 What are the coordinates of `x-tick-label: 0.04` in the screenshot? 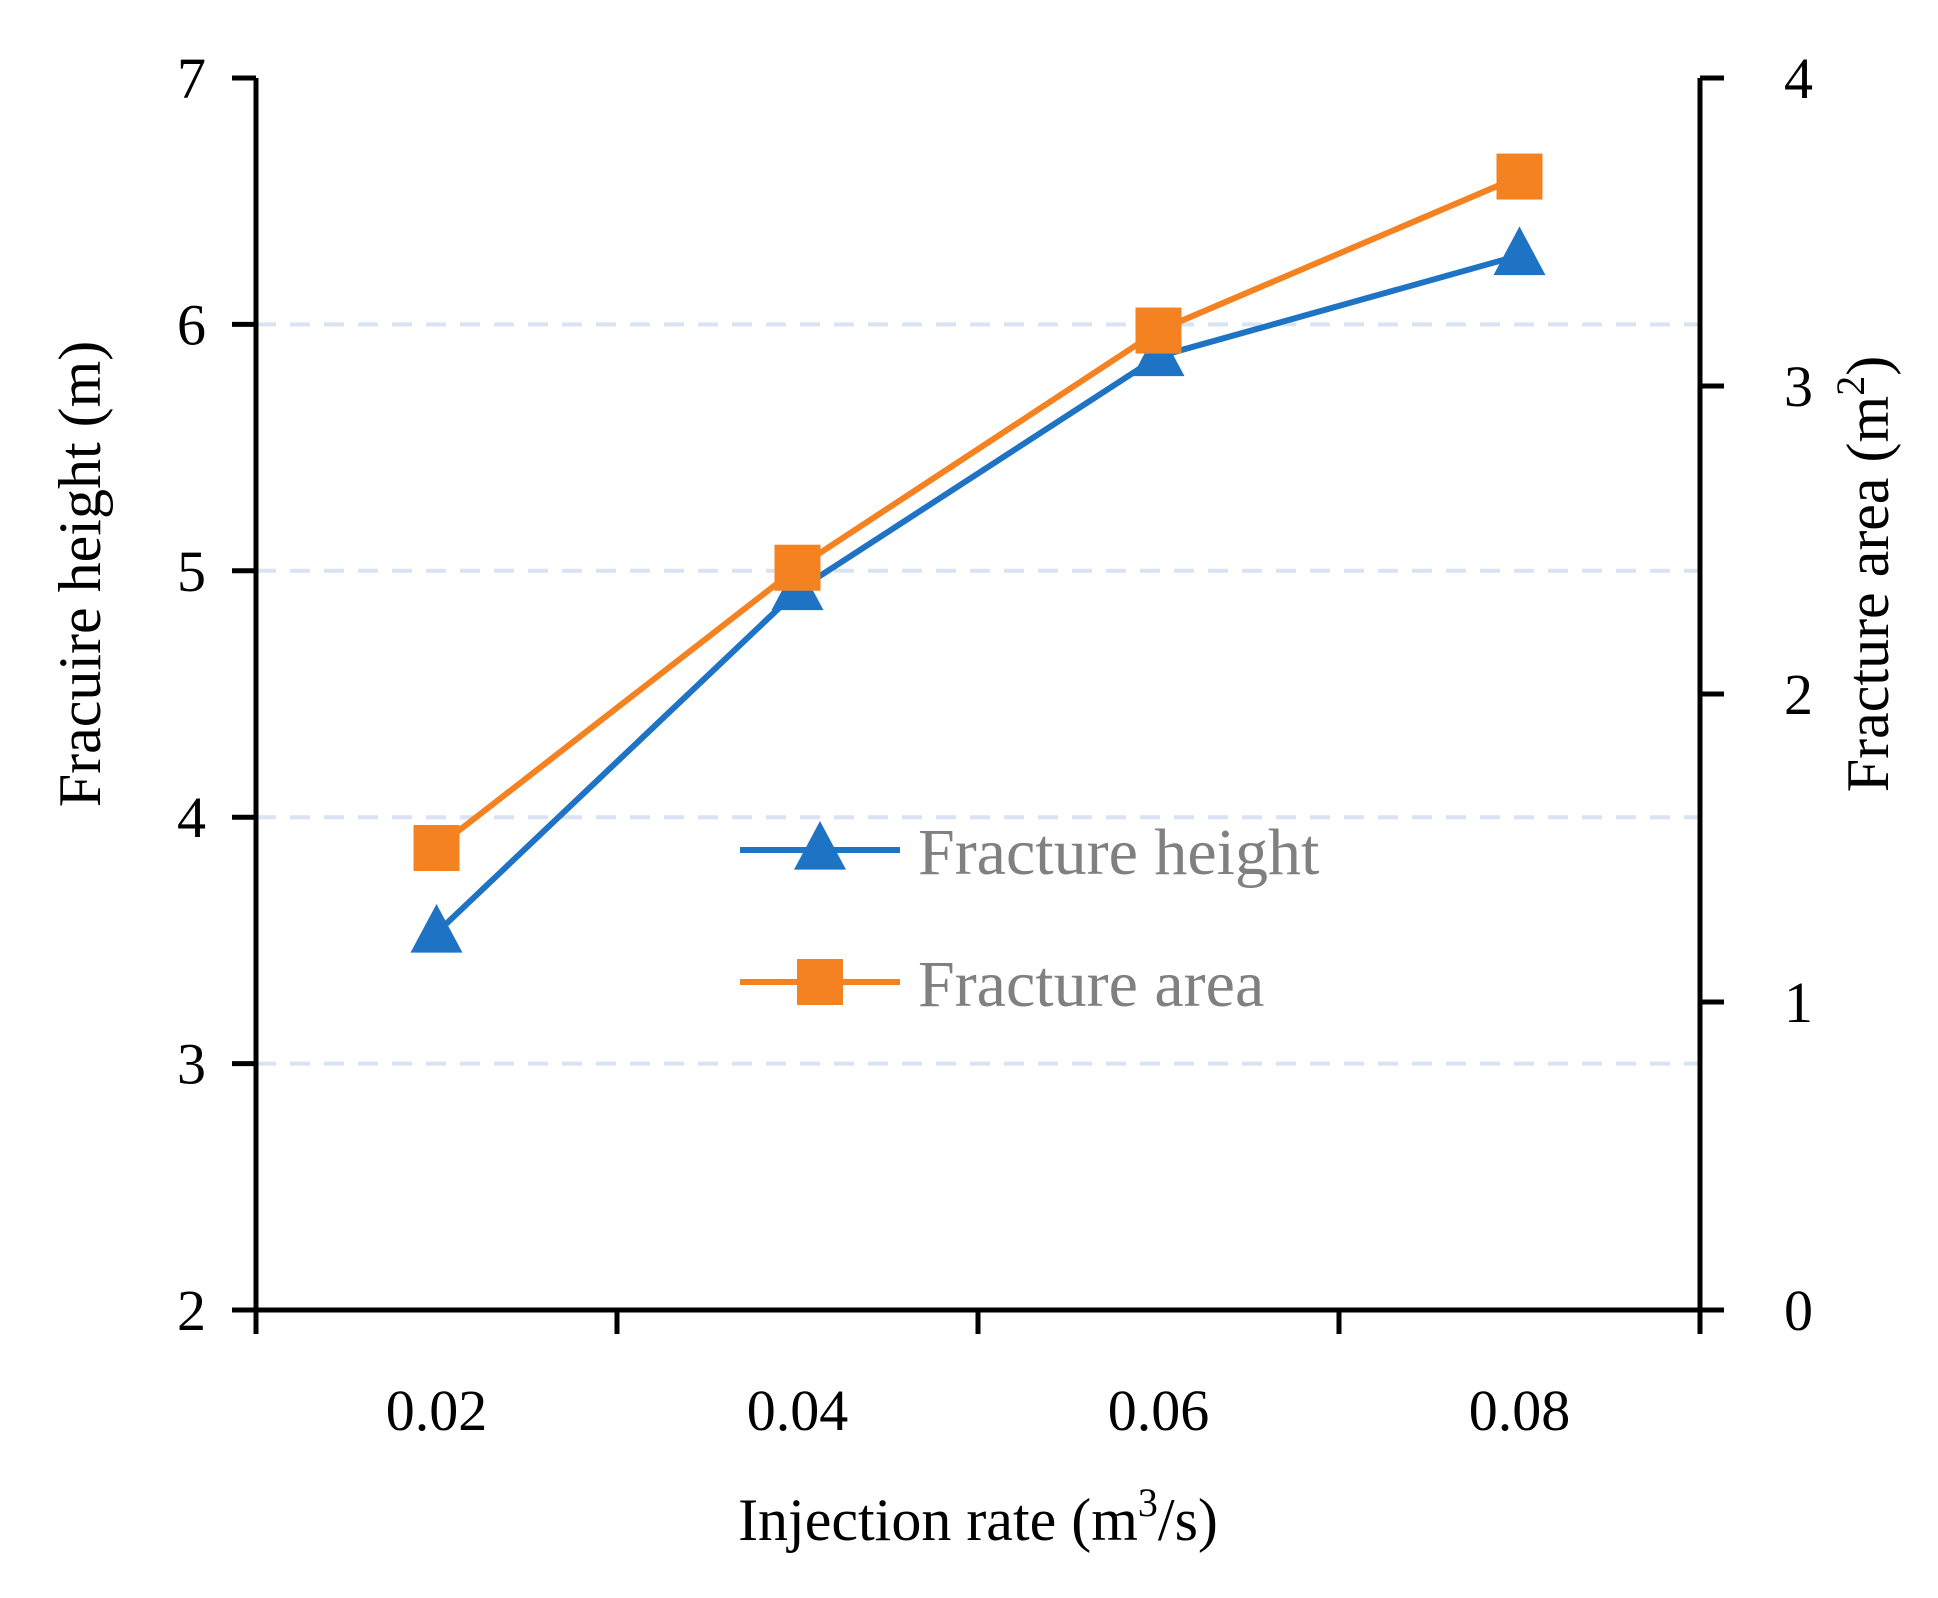 It's located at (798, 1410).